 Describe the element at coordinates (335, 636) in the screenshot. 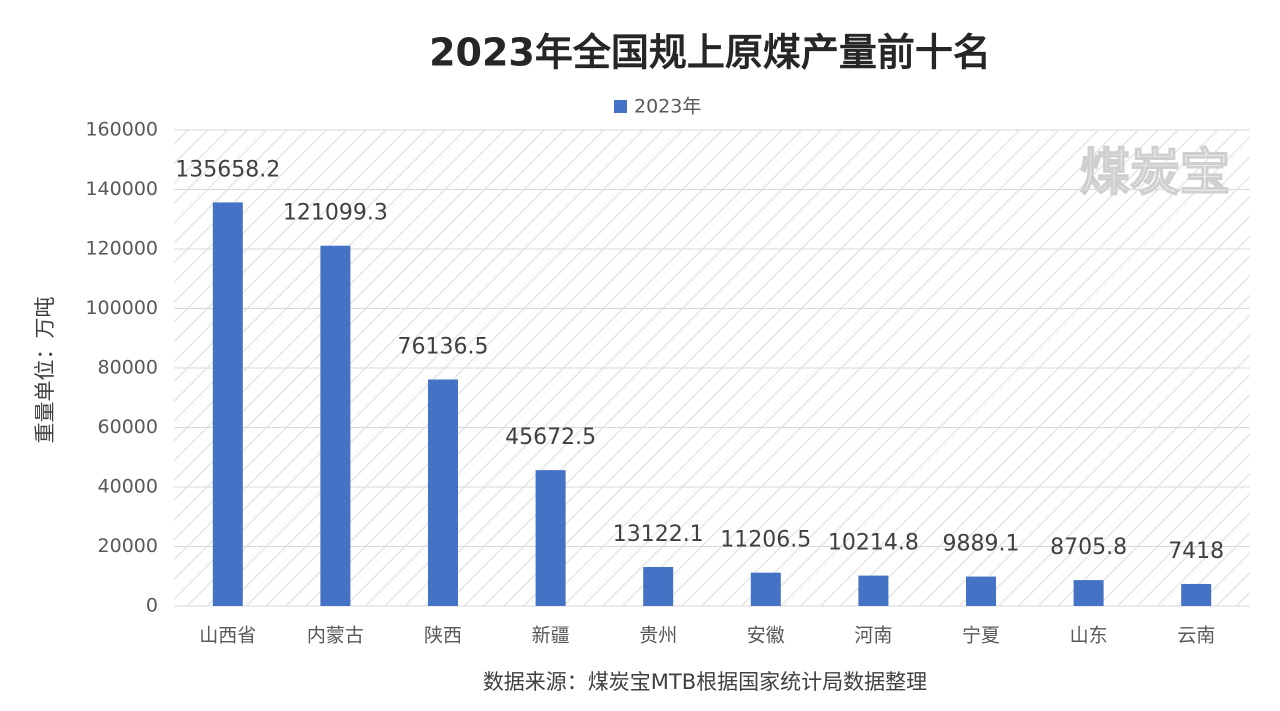

I see `x-tick-label: 内蒙古` at that location.